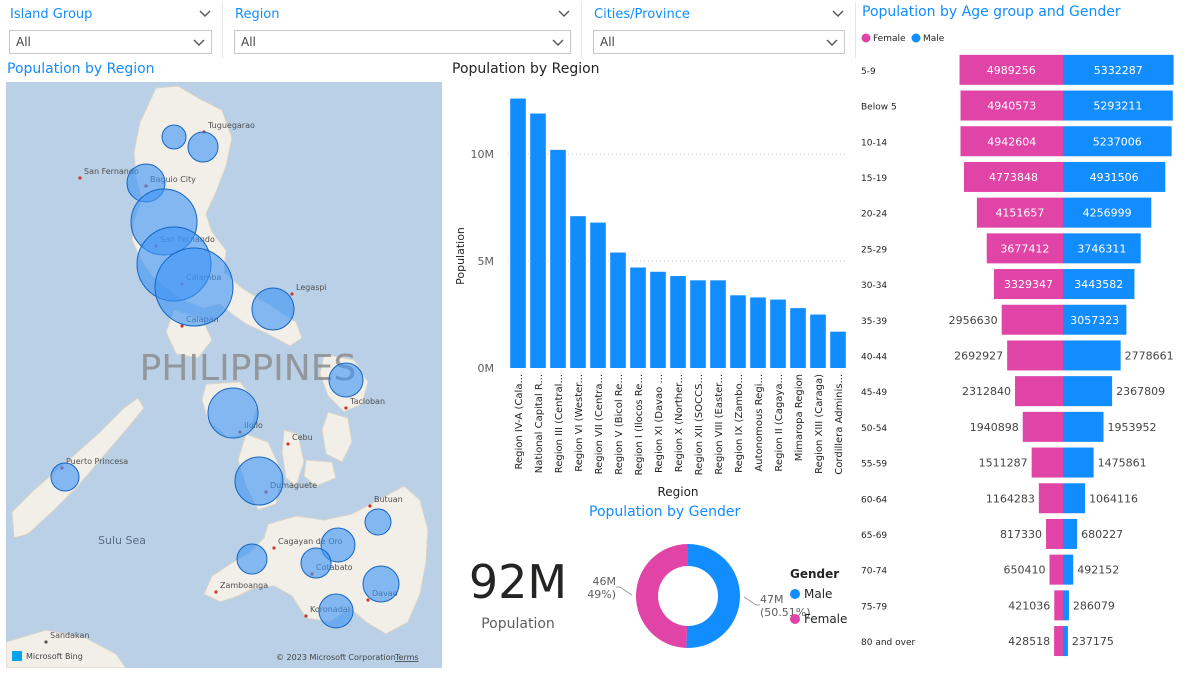  I want to click on donut-slice-male, so click(713, 596).